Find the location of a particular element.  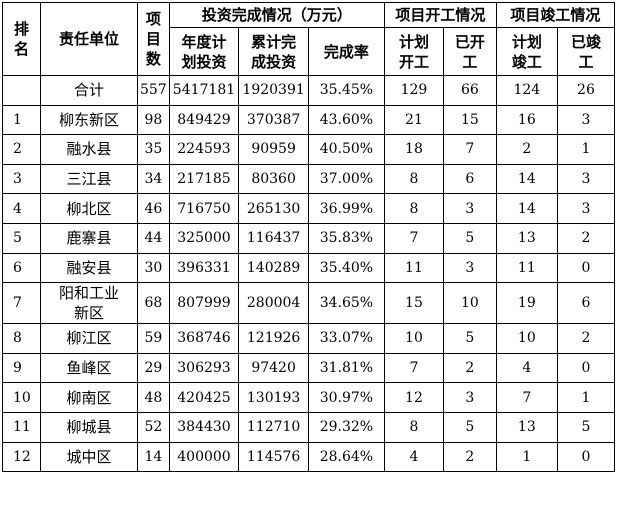

header-plan-start: 计划 开工 is located at coordinates (413, 51).